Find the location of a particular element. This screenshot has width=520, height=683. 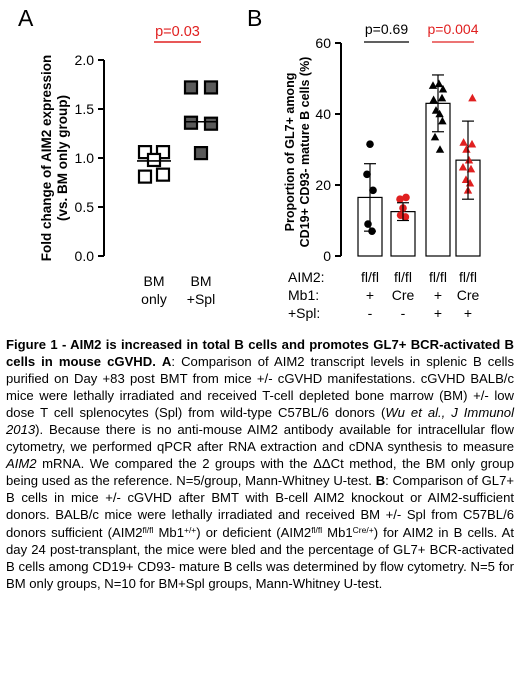

panel-a-y-tick-label: 0.0 is located at coordinates (85, 256).